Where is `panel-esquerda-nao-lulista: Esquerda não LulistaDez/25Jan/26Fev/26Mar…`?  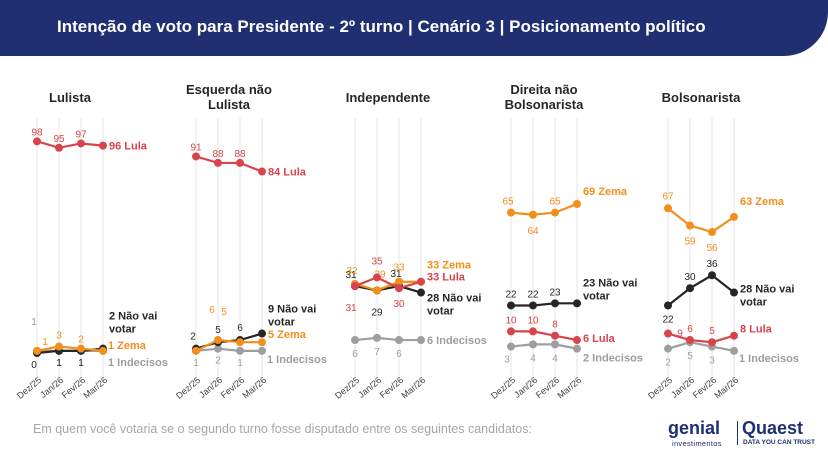 panel-esquerda-nao-lulista: Esquerda não LulistaDez/25Jan/26Fev/26Mar… is located at coordinates (250, 241).